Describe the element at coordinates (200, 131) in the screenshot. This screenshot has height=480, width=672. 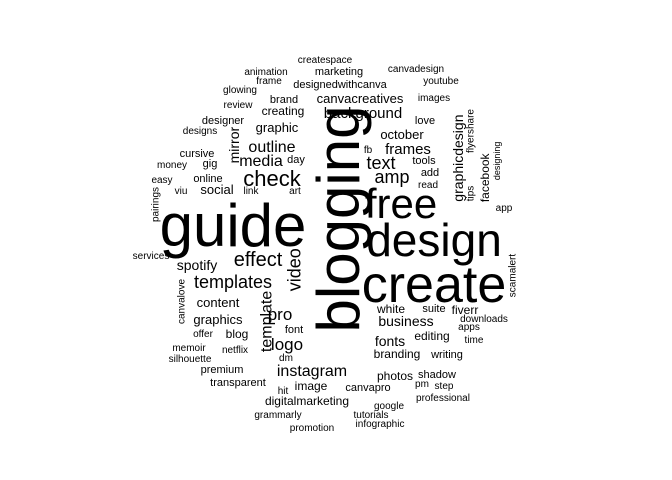
I see `cloud-word-designs: designs` at that location.